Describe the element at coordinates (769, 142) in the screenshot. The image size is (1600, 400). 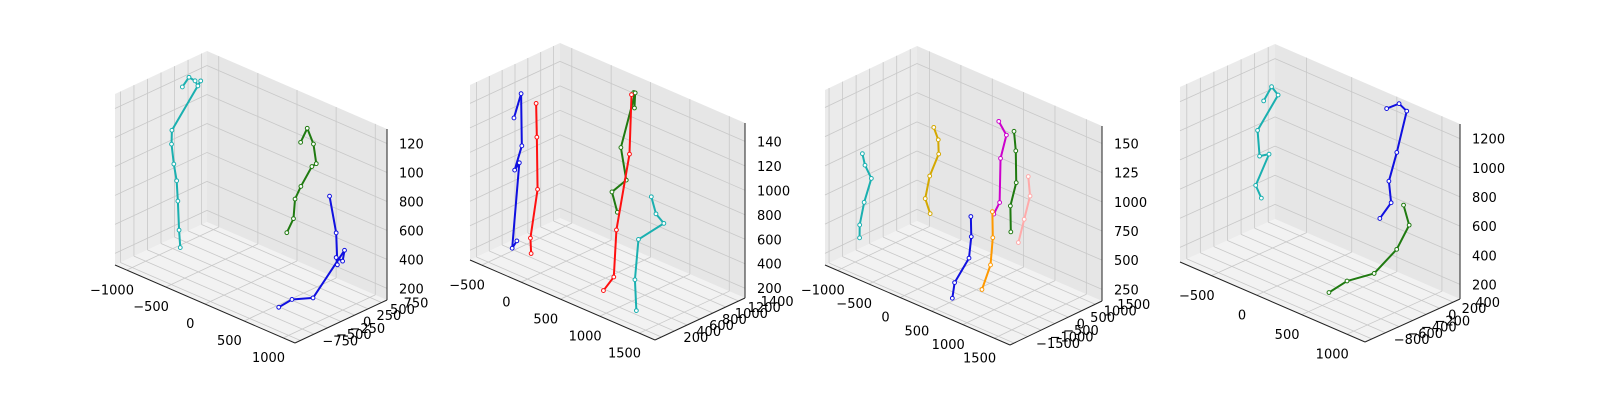
I see `z-tick-label: 140` at that location.